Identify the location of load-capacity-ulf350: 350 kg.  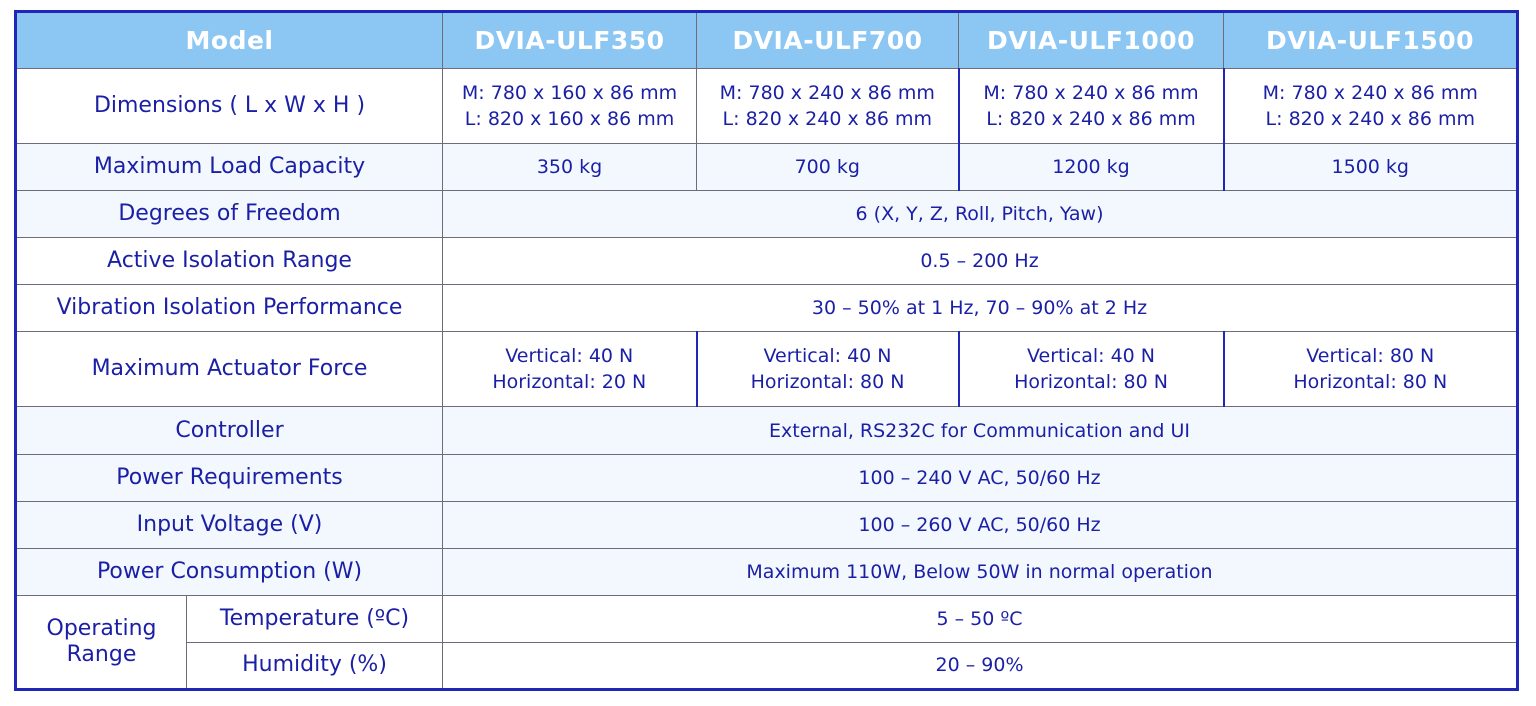
(570, 166).